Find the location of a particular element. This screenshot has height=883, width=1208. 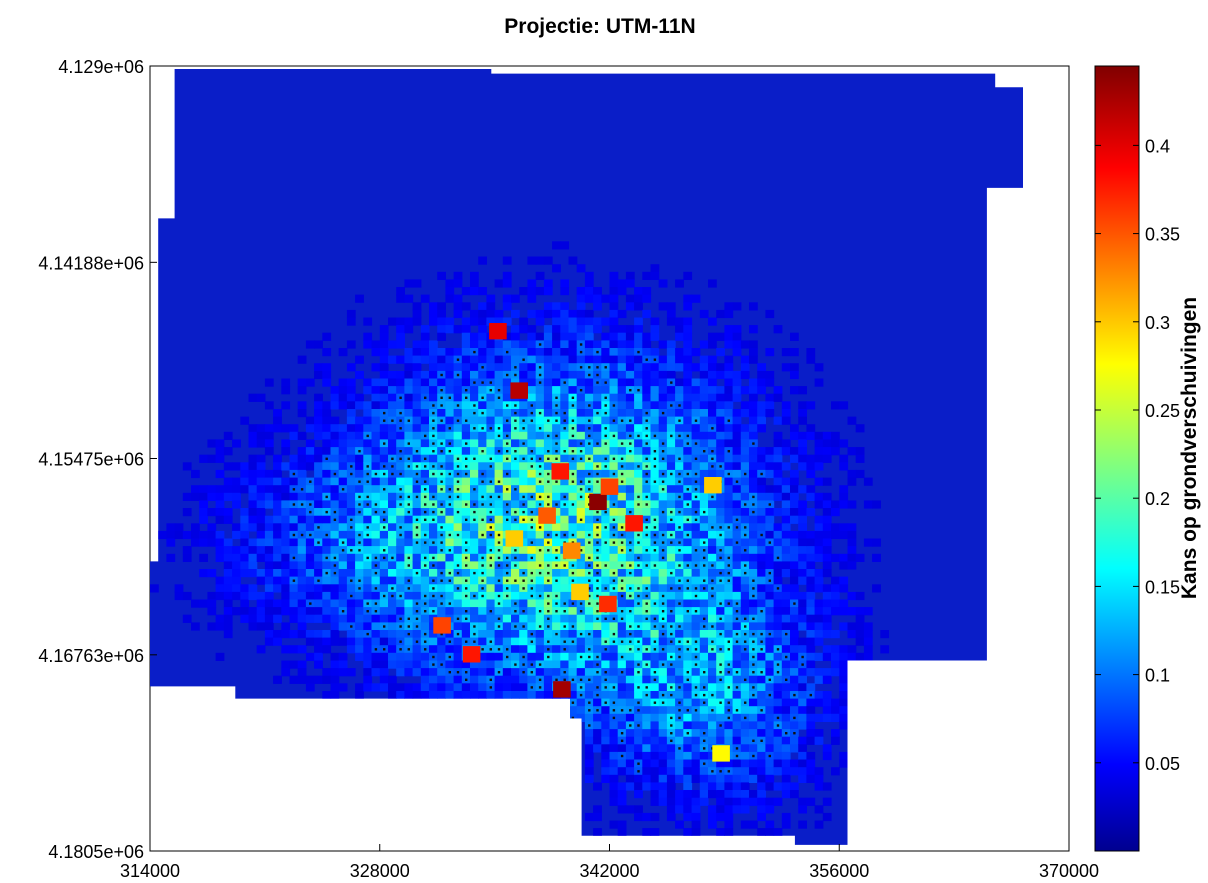

heatmap-hotspot is located at coordinates (514, 538).